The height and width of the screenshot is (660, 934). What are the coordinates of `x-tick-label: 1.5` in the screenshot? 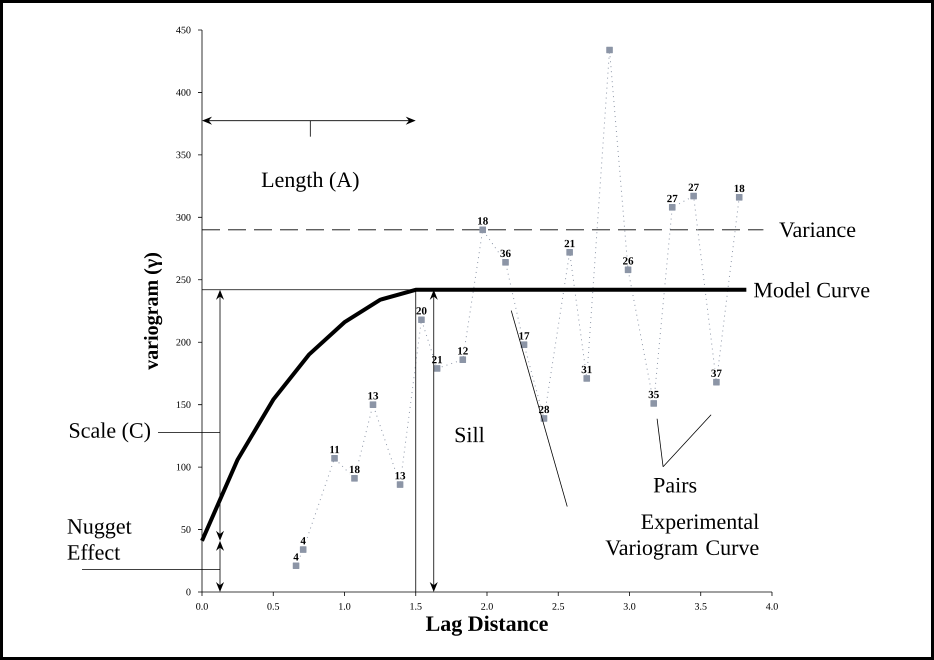 It's located at (416, 606).